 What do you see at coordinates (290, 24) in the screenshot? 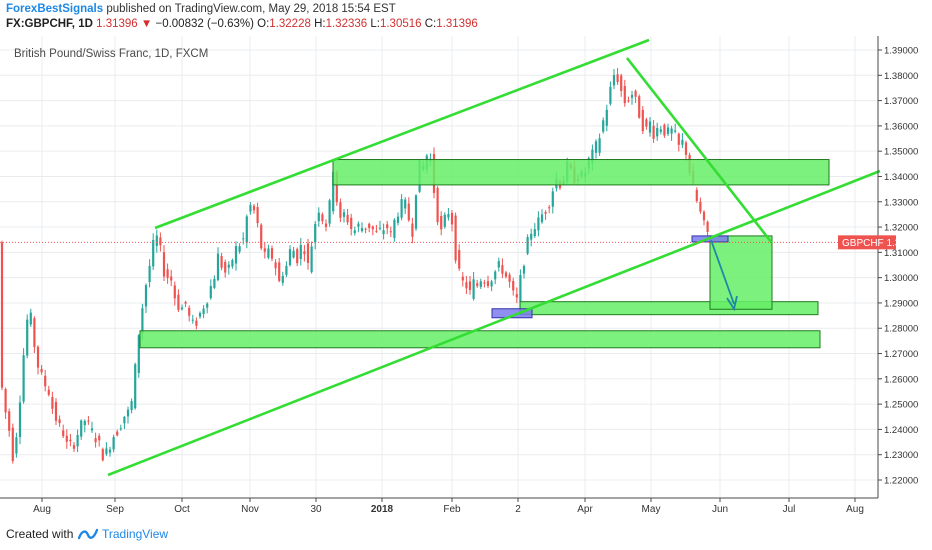
I see `open-value: 1.32228` at bounding box center [290, 24].